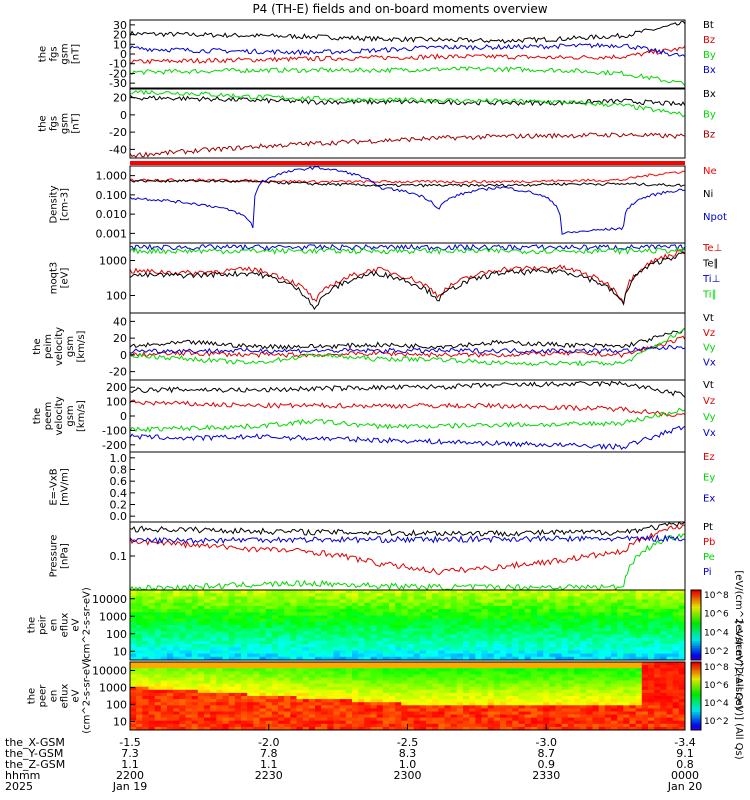 This screenshot has height=800, width=750. What do you see at coordinates (123, 355) in the screenshot?
I see `y-tick-label: 0` at bounding box center [123, 355].